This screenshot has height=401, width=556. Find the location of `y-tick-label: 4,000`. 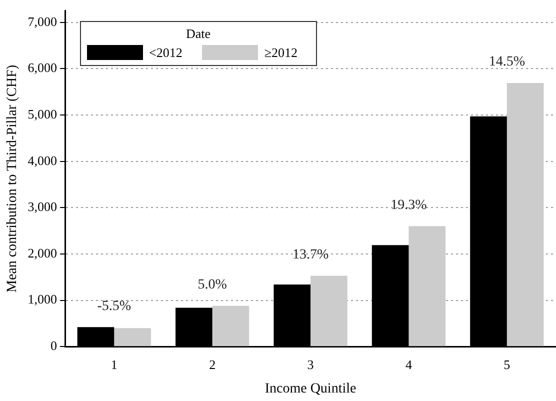

y-tick-label: 4,000 is located at coordinates (43, 160).